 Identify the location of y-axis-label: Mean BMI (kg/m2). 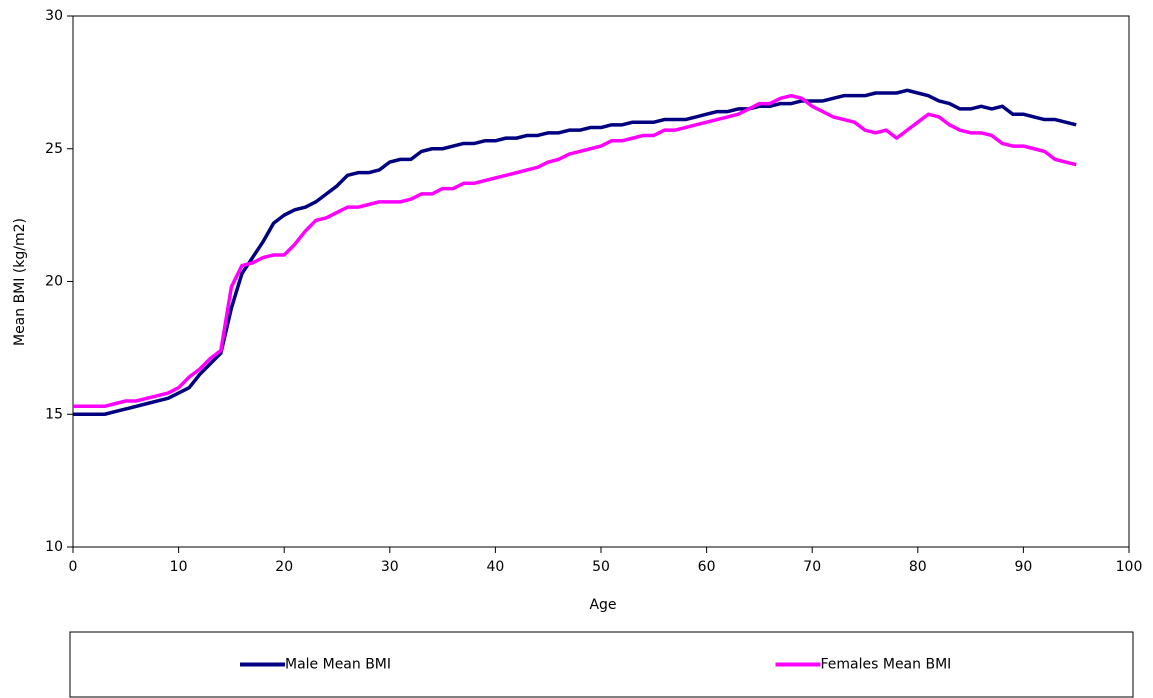
(20, 282).